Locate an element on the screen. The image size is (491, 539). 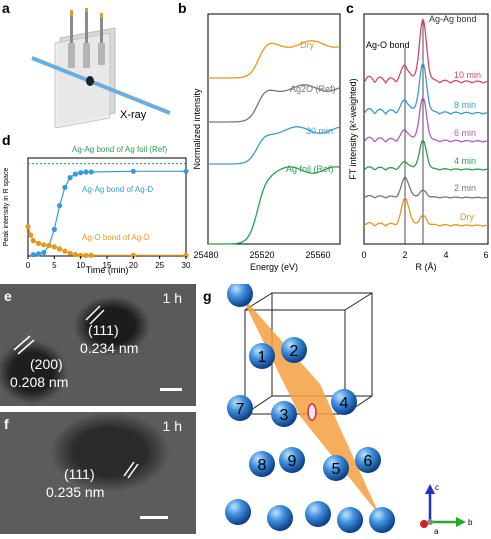
panel-label-a: a is located at coordinates (6, 8).